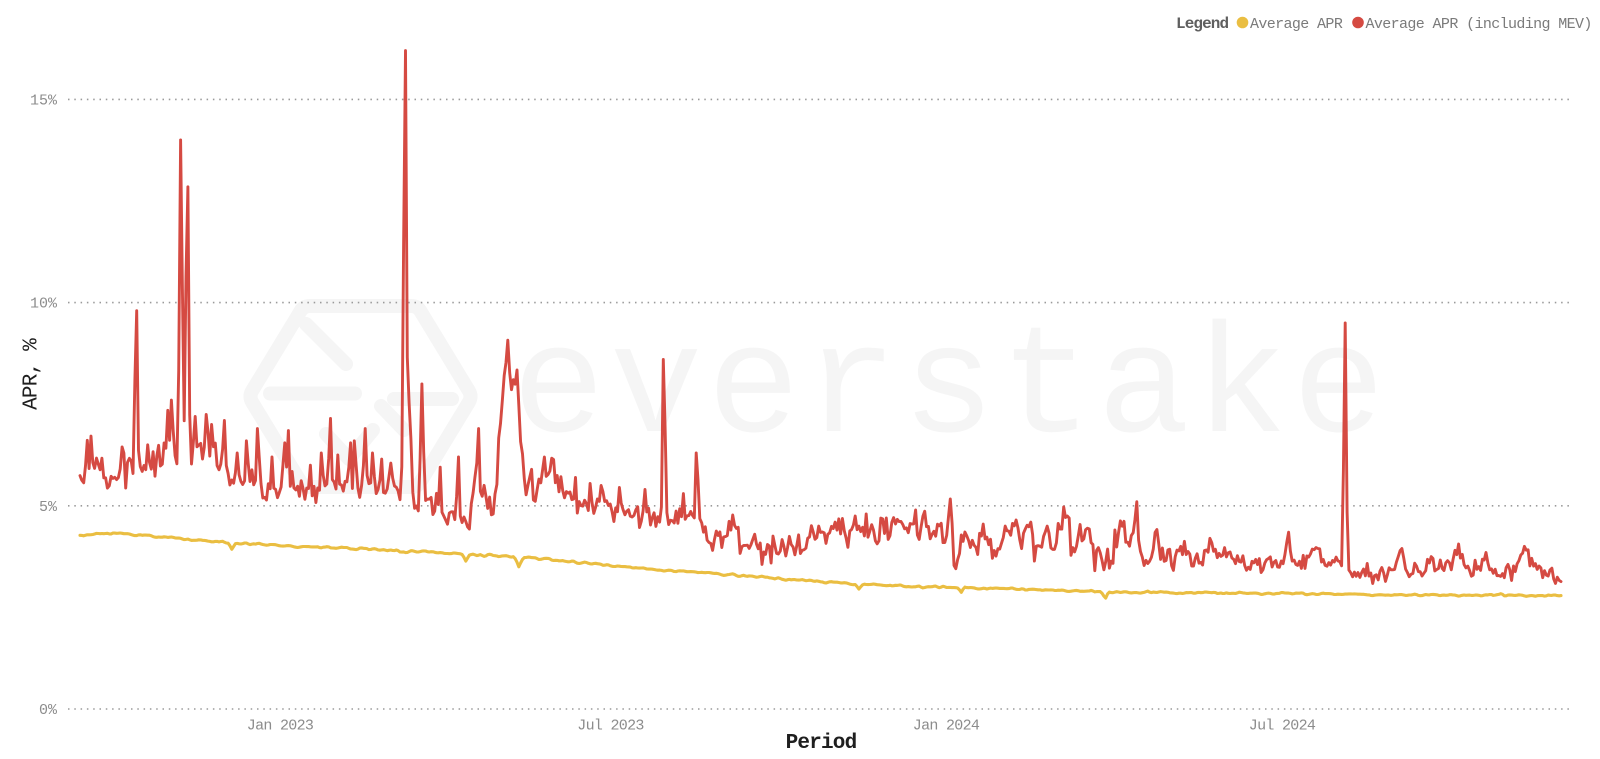 The image size is (1600, 759). What do you see at coordinates (48, 710) in the screenshot?
I see `svg-text: 0%` at bounding box center [48, 710].